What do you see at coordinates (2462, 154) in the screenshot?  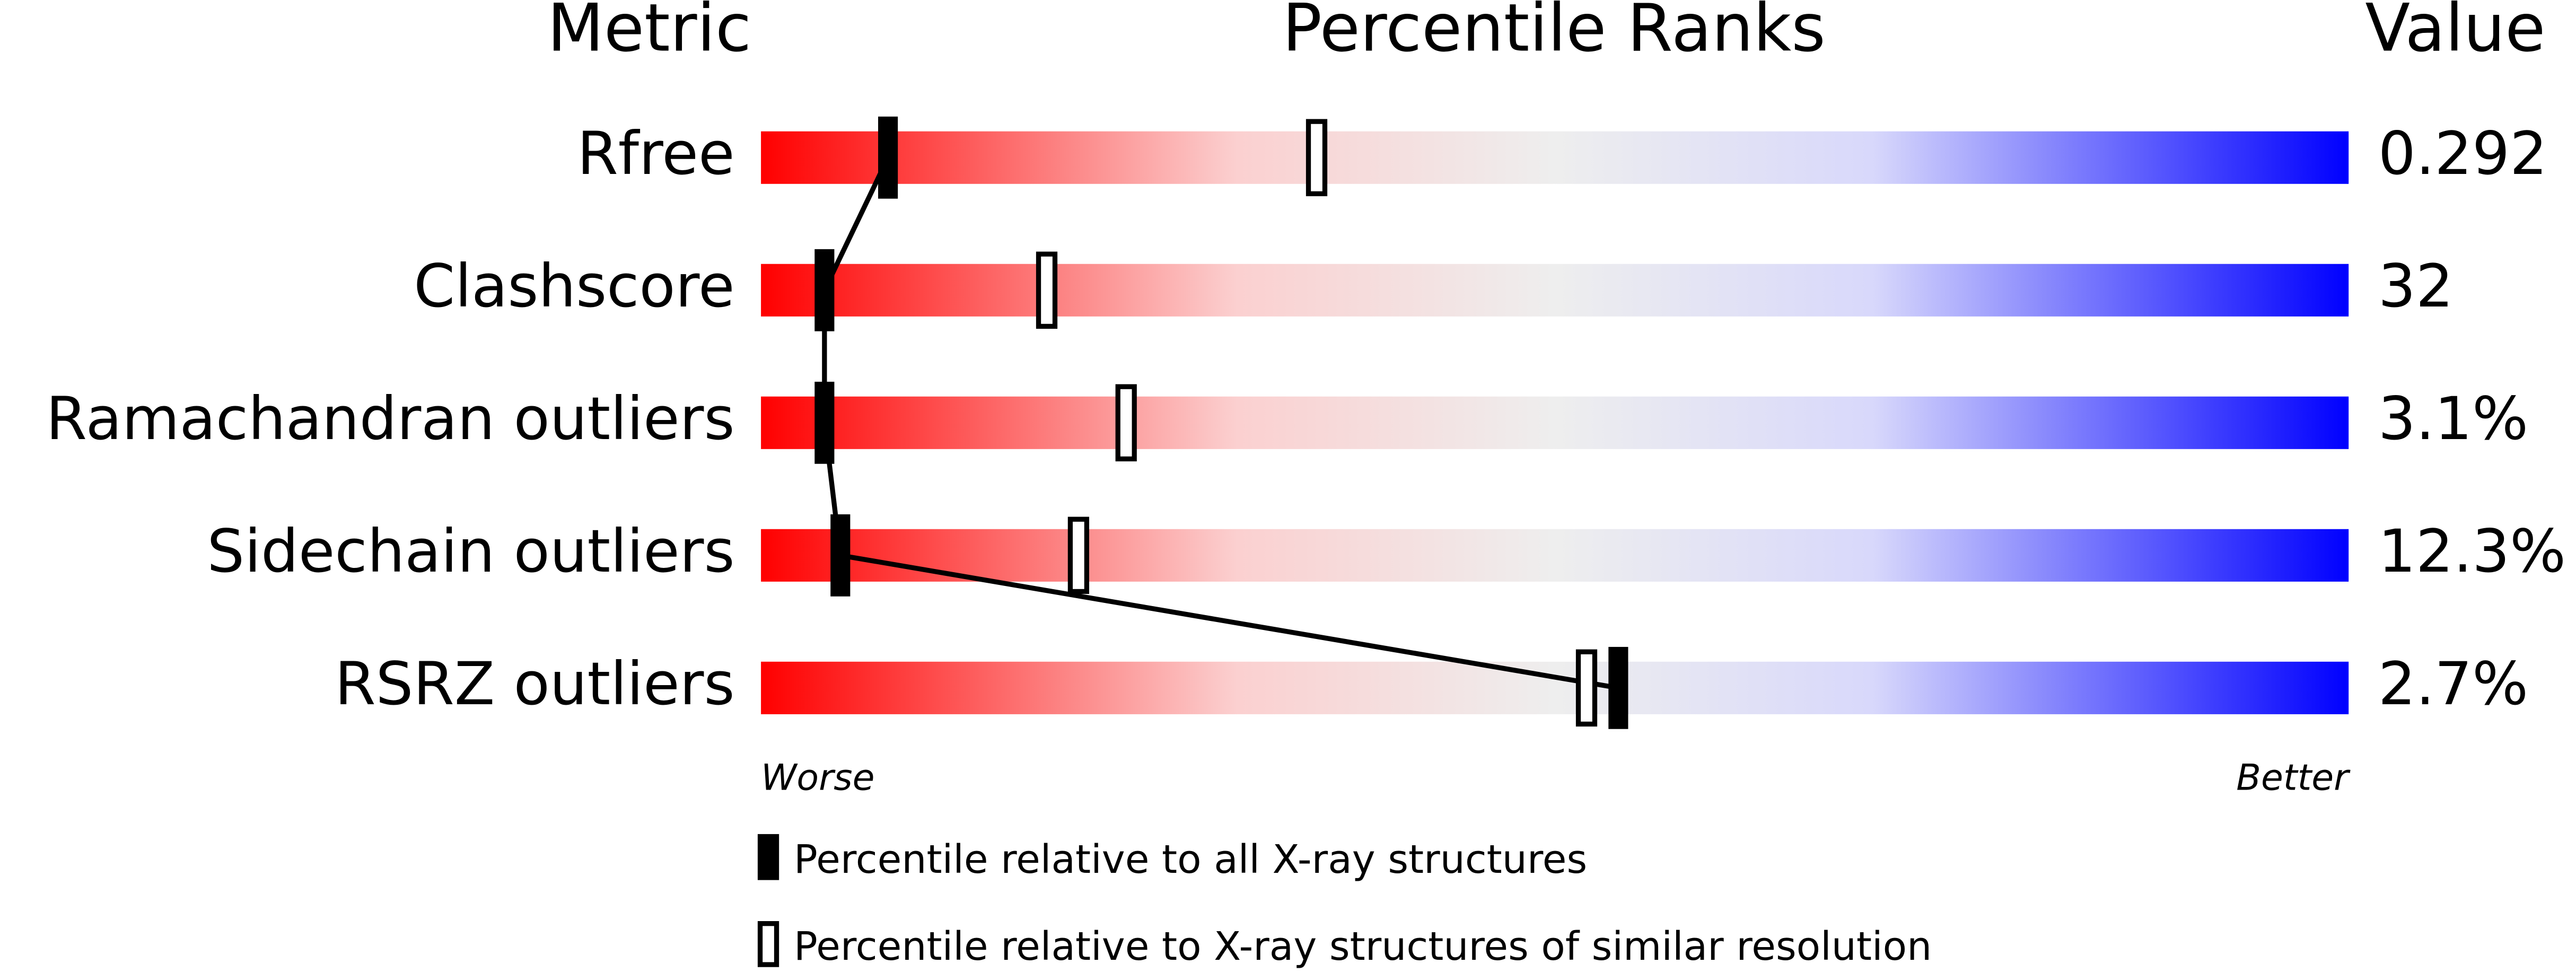 I see `metric-value: 0.292` at bounding box center [2462, 154].